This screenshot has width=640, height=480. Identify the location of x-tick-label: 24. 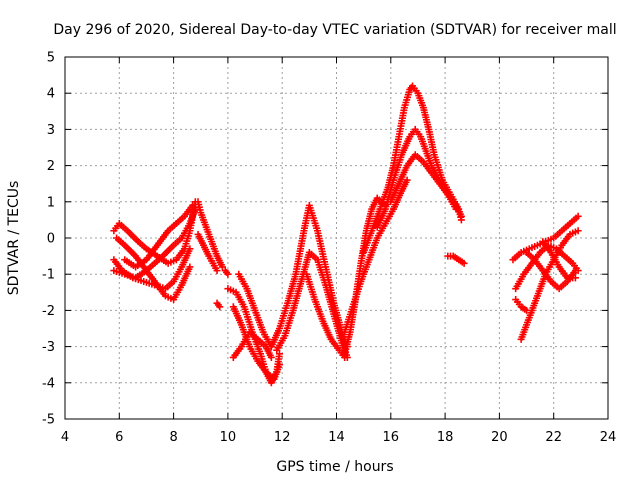
(608, 437).